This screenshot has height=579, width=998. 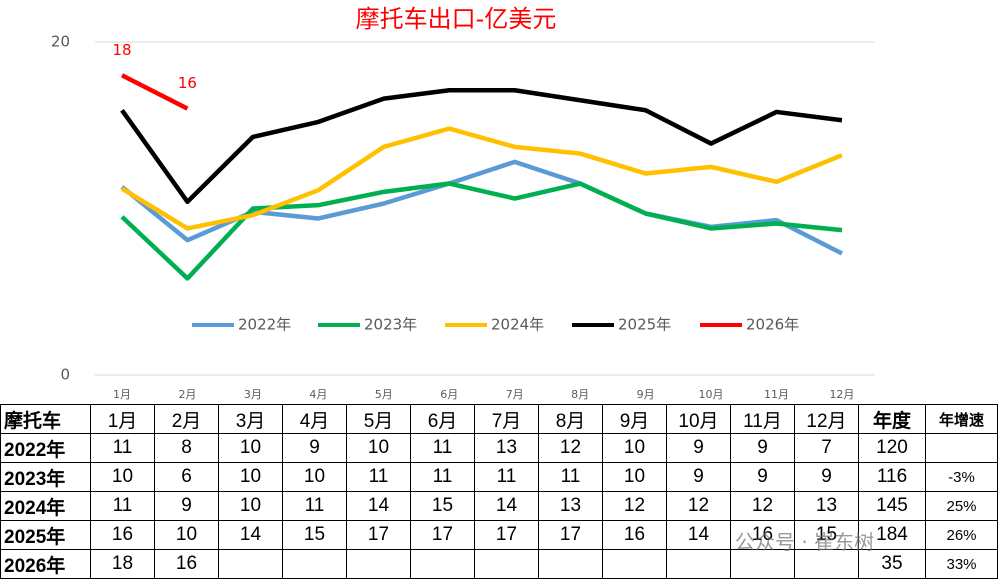 What do you see at coordinates (805, 542) in the screenshot?
I see `watermark: 公众号 · 崔东树` at bounding box center [805, 542].